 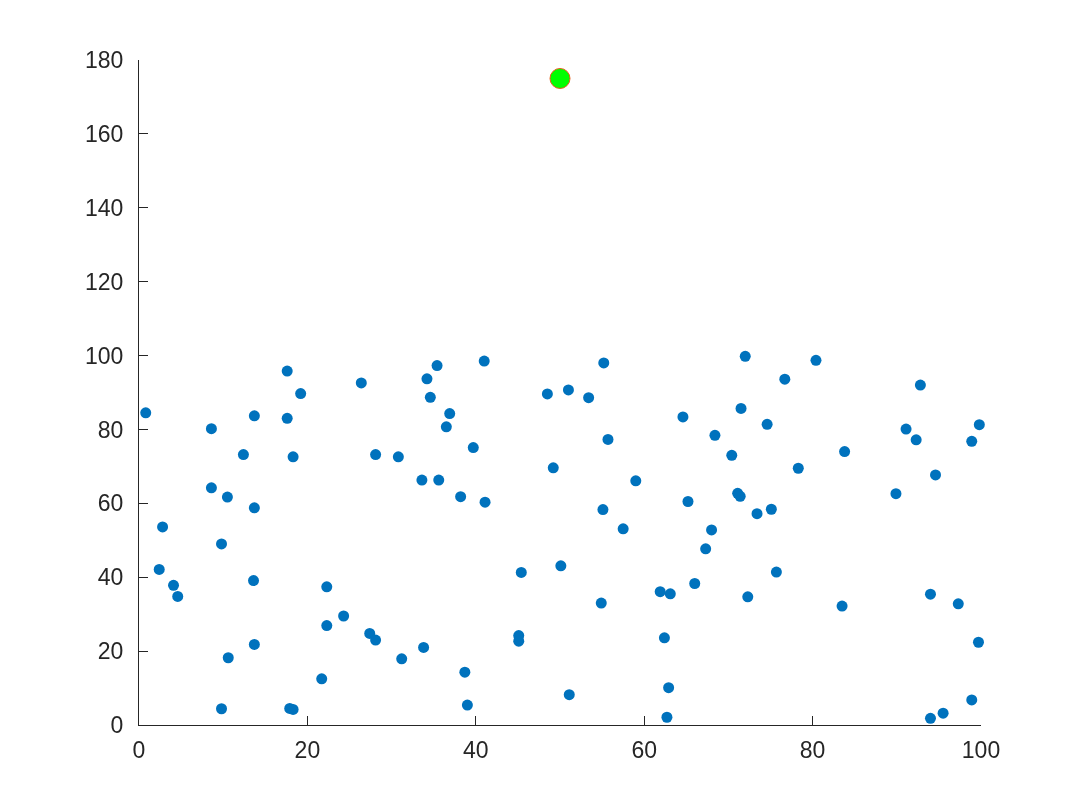 What do you see at coordinates (110, 651) in the screenshot?
I see `y-tick-label: 20` at bounding box center [110, 651].